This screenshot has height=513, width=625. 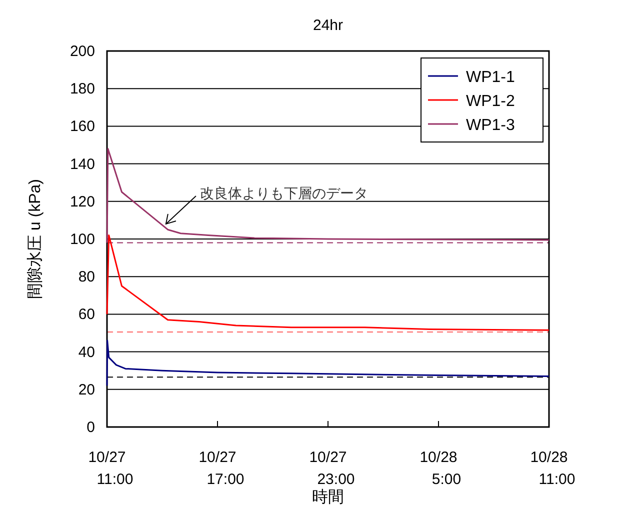 What do you see at coordinates (82, 127) in the screenshot?
I see `y-tick-label: 160` at bounding box center [82, 127].